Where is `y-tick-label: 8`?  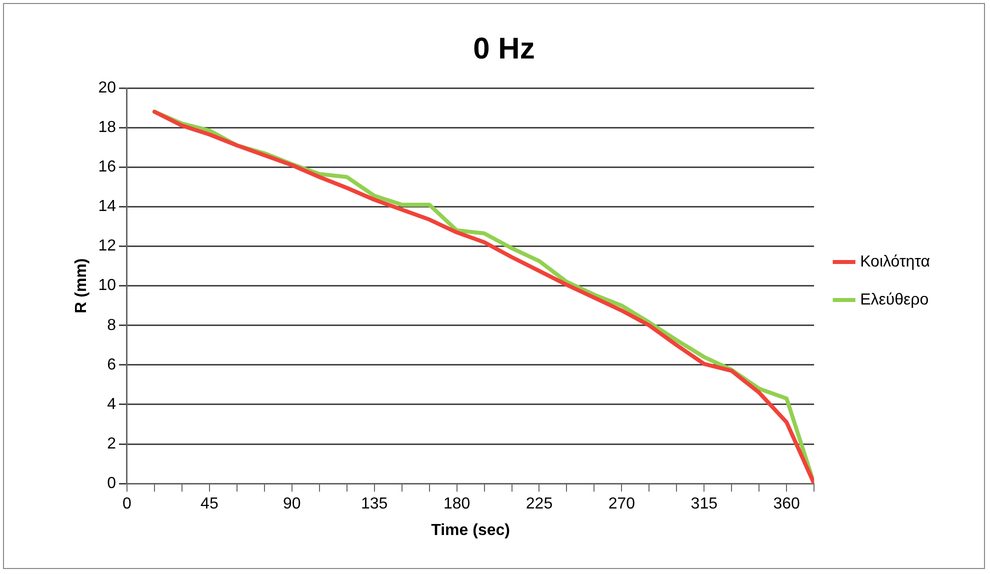 y-tick-label: 8 is located at coordinates (111, 325).